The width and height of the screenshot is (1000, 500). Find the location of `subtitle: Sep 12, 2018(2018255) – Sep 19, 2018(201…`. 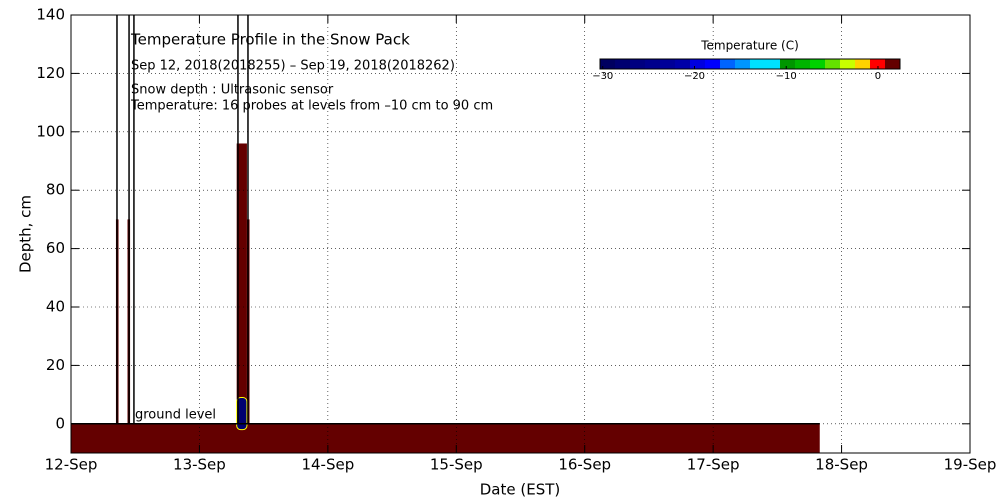

subtitle: Sep 12, 2018(2018255) – Sep 19, 2018(201… is located at coordinates (293, 66).